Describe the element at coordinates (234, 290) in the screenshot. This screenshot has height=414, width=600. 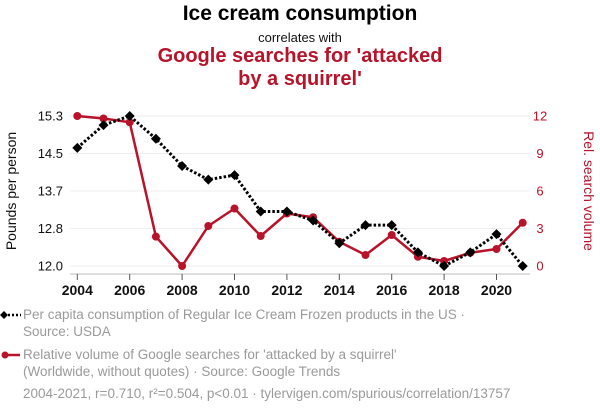
I see `x-tick-label: 2010` at that location.